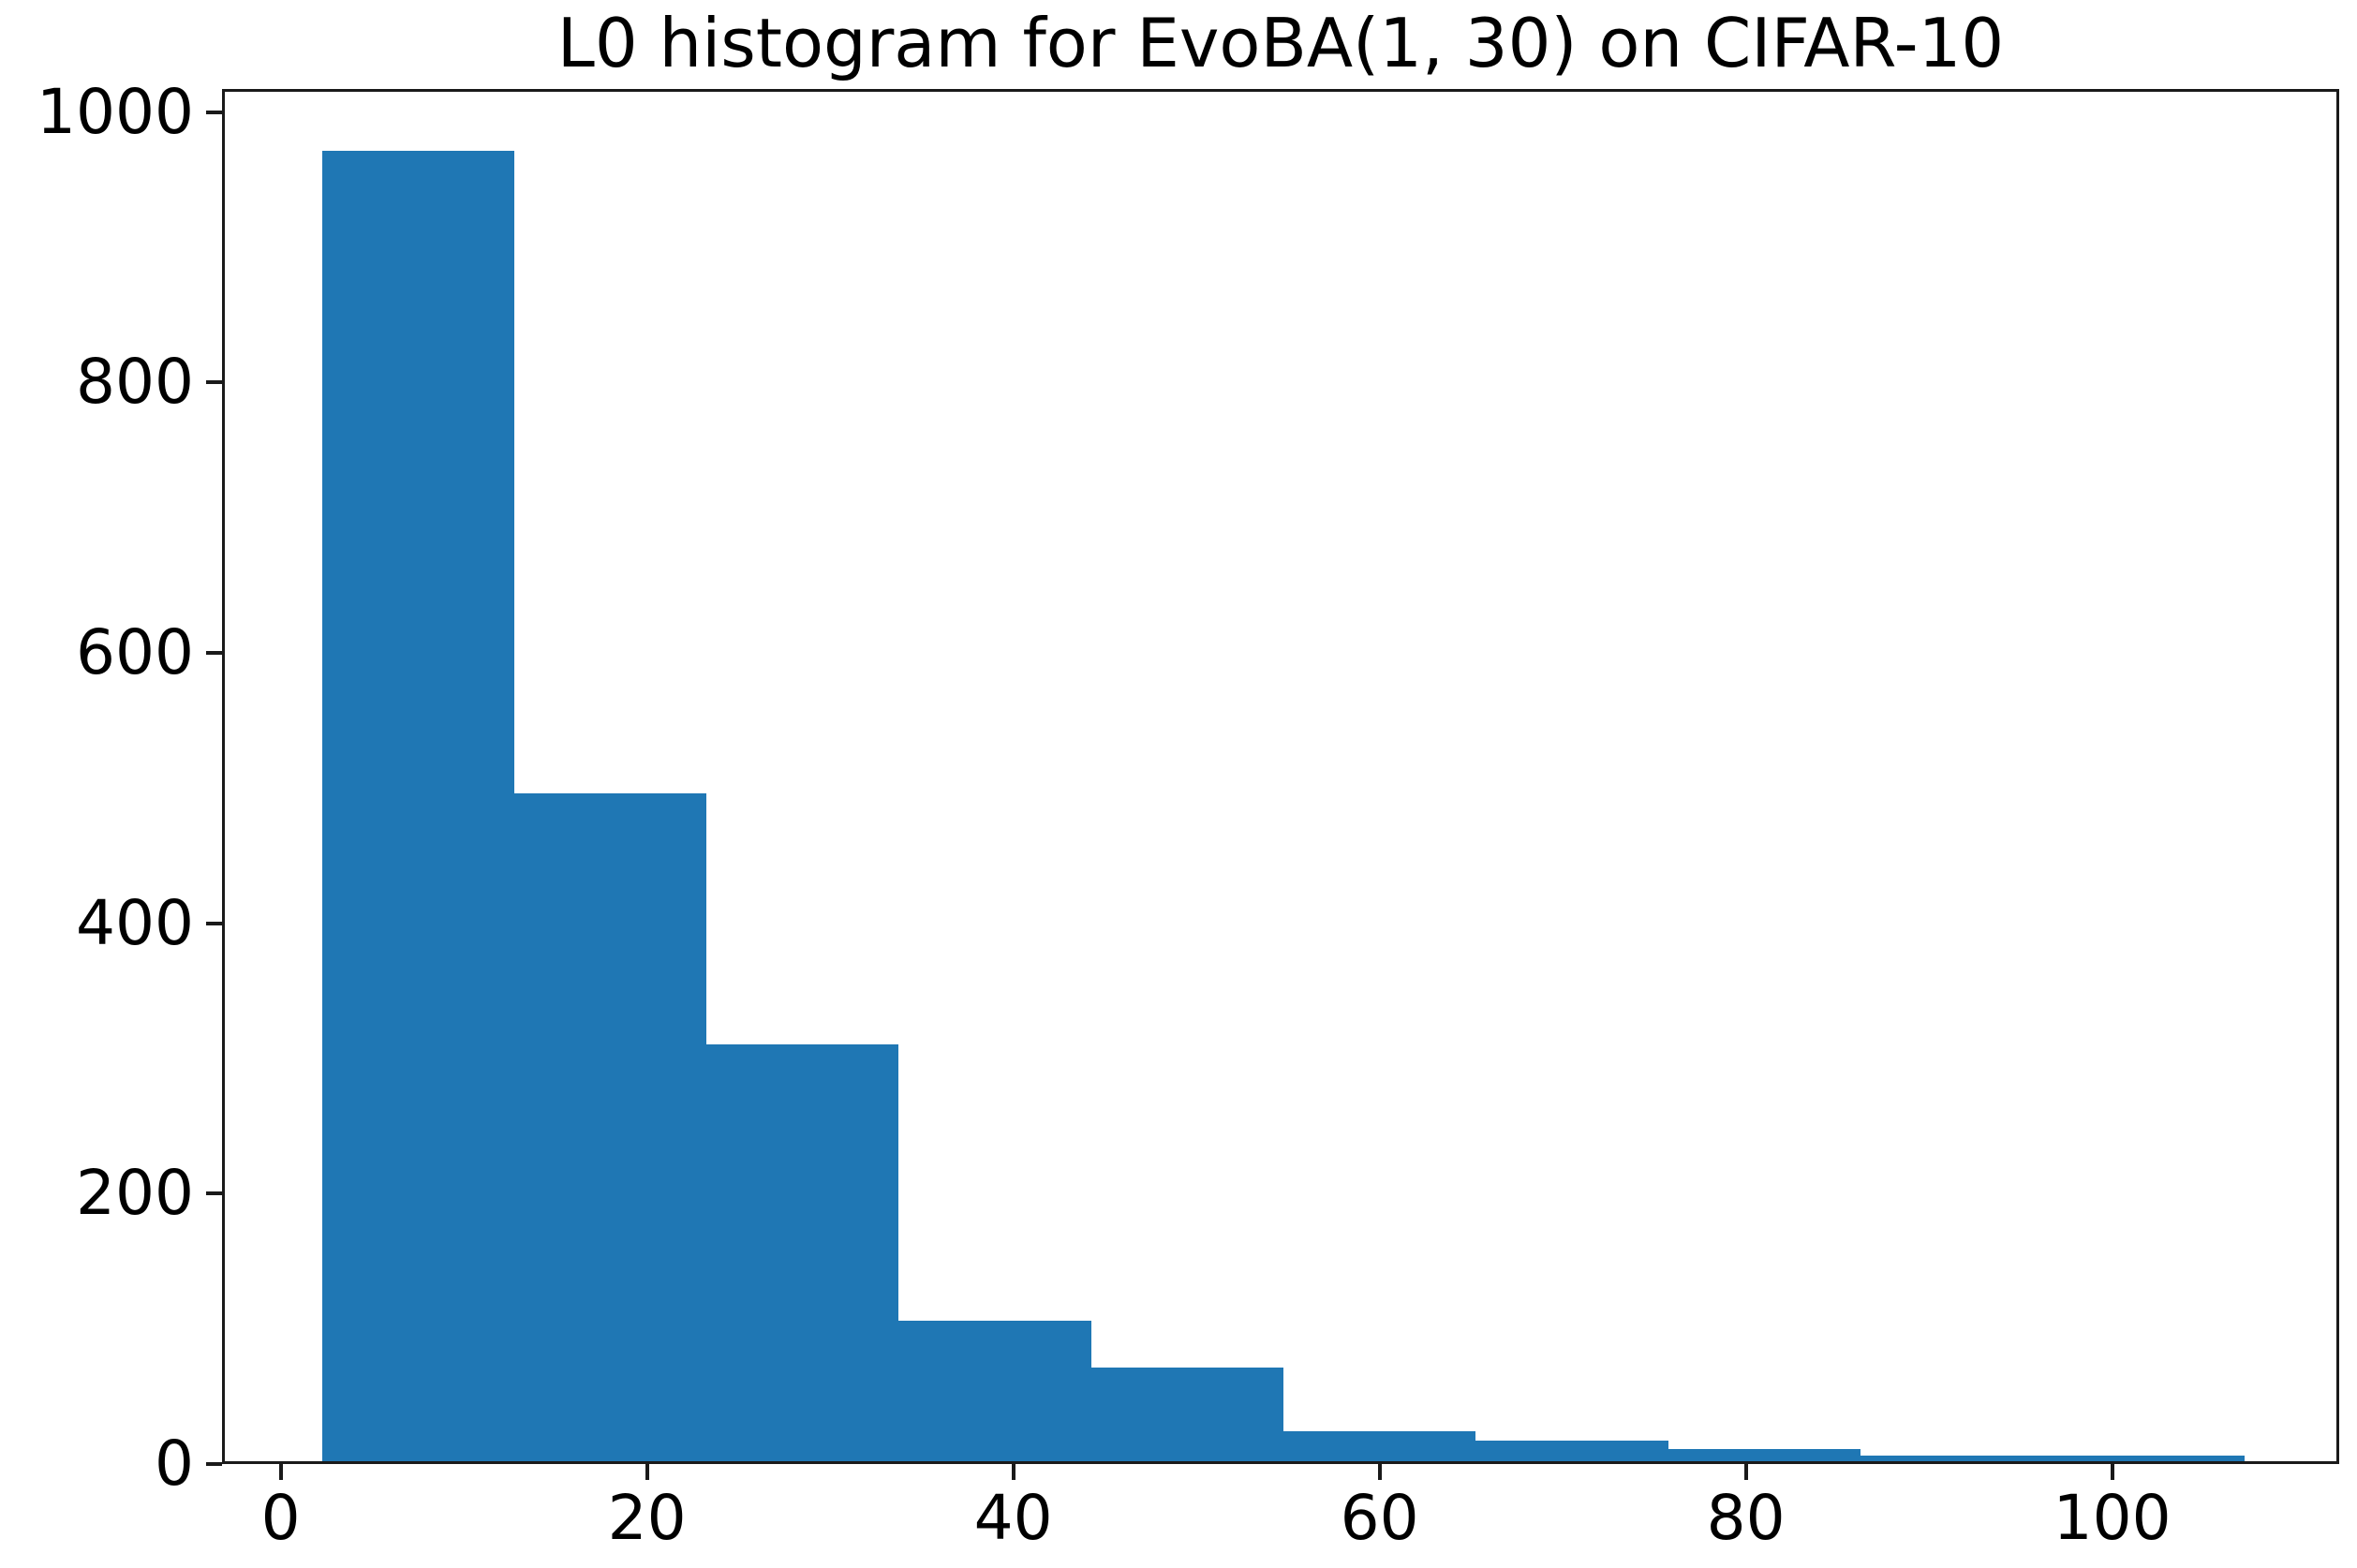 The width and height of the screenshot is (2357, 1568). Describe the element at coordinates (647, 1518) in the screenshot. I see `x-axis-tick-label: 20` at that location.